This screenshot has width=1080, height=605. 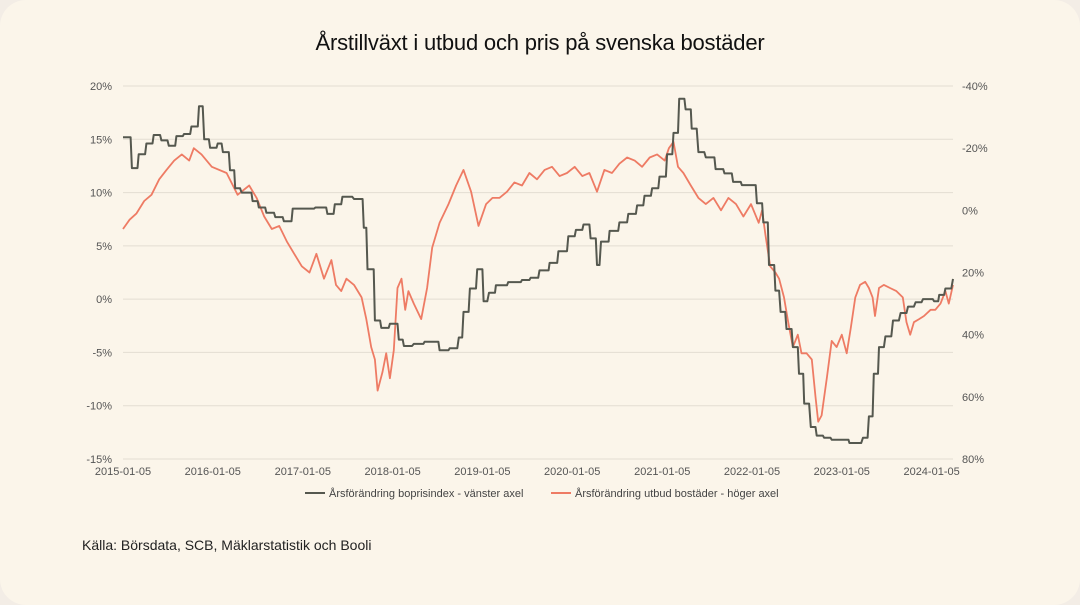 What do you see at coordinates (392, 472) in the screenshot?
I see `x-axis-tick: 2018-01-05` at bounding box center [392, 472].